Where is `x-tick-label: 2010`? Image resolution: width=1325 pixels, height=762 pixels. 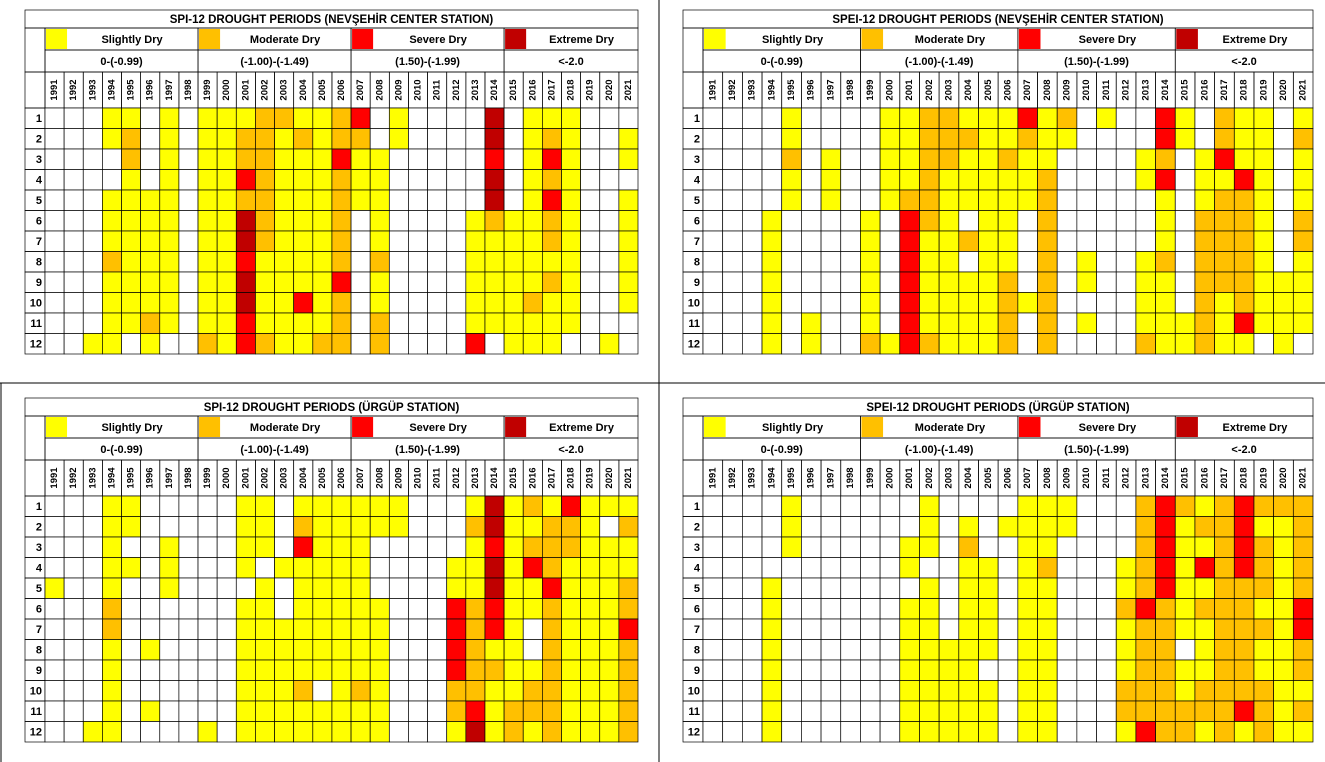
x-tick-label: 2010 is located at coordinates (1086, 477).